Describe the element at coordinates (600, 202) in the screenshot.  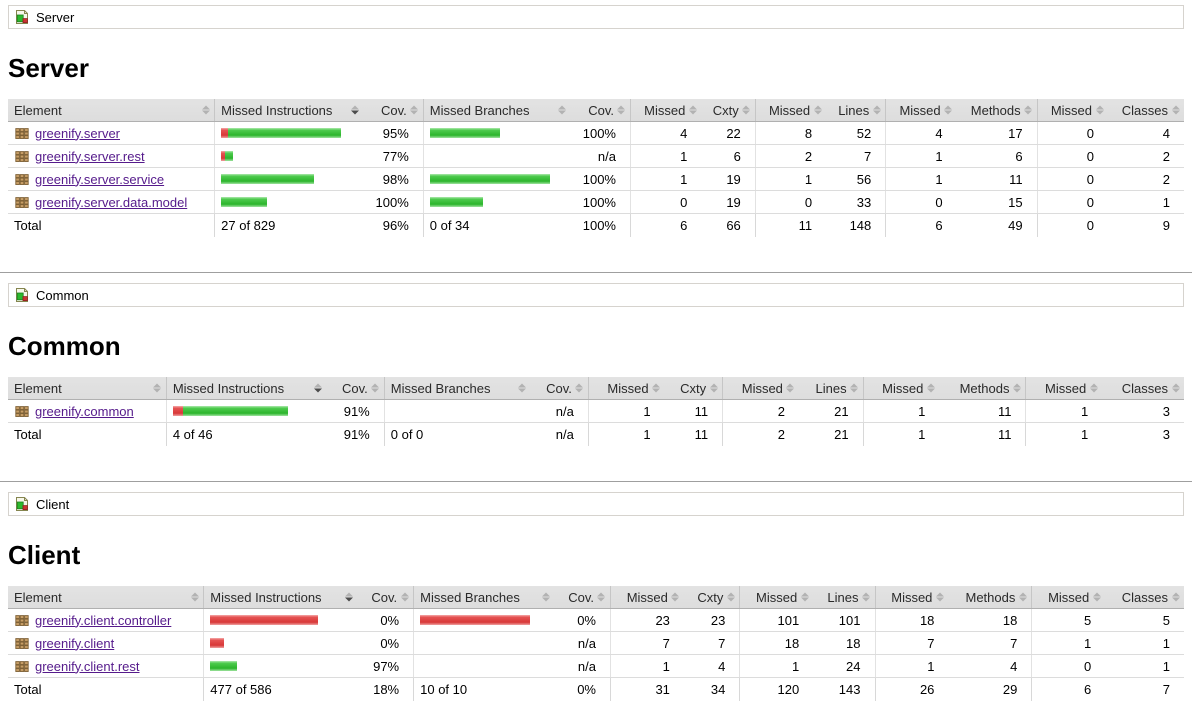
I see `branch-coverage: 100%` at that location.